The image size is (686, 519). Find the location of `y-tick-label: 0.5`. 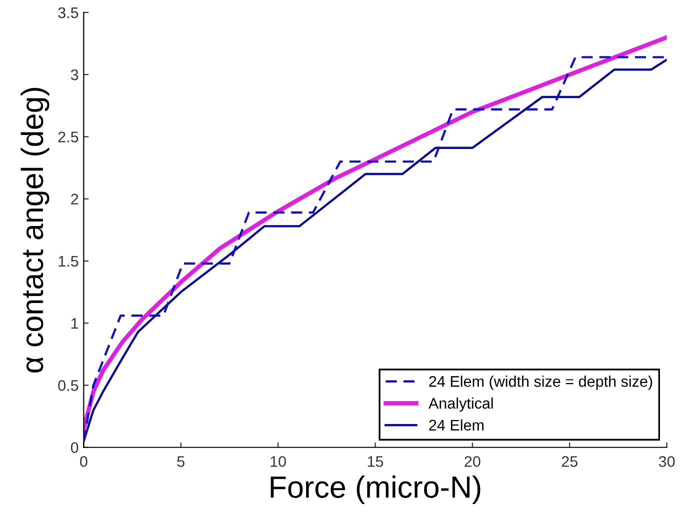

y-tick-label: 0.5 is located at coordinates (68, 385).